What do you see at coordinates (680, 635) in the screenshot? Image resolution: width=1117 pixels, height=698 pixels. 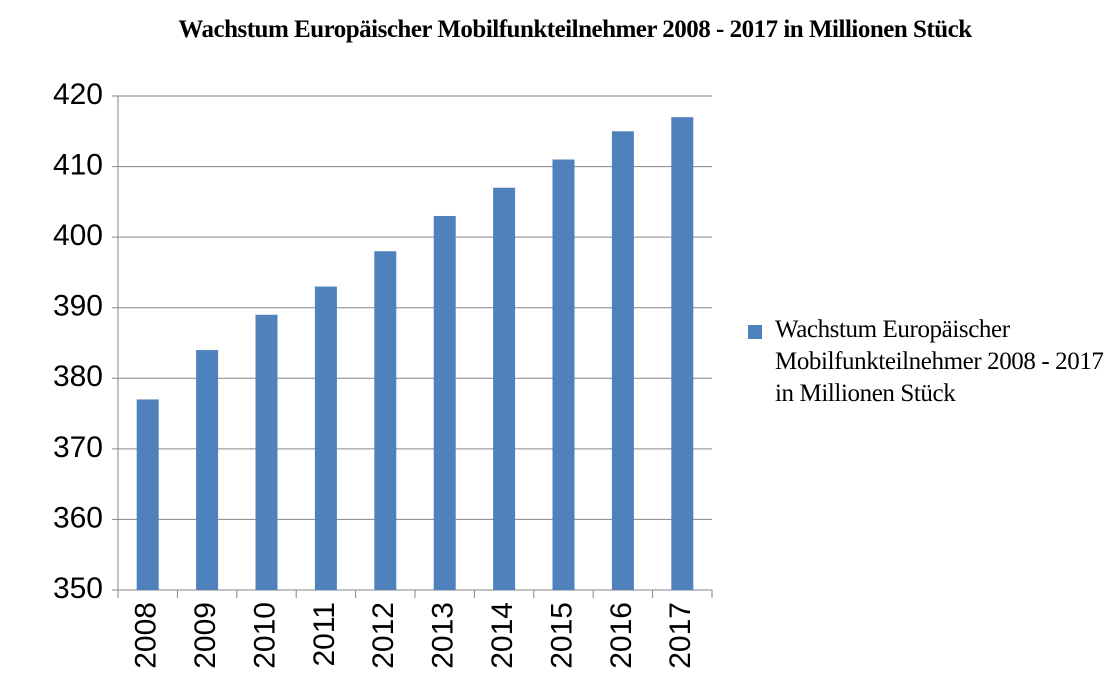 I see `x-tick-label: 2017` at bounding box center [680, 635].